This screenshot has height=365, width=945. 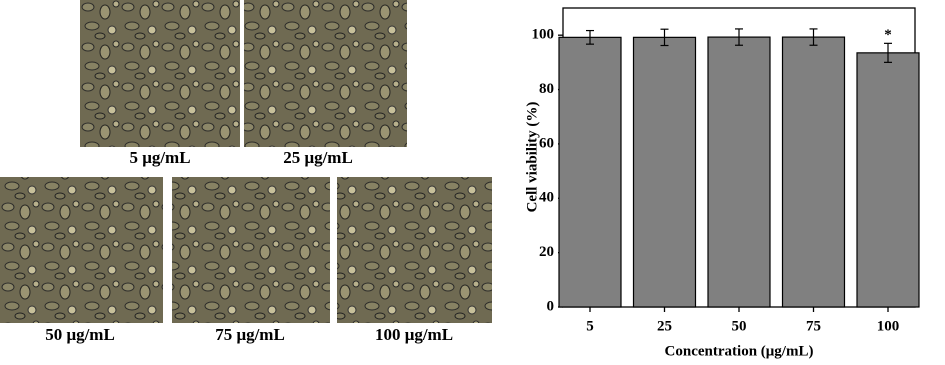 I want to click on y-tick-label: 0, so click(x=551, y=306).